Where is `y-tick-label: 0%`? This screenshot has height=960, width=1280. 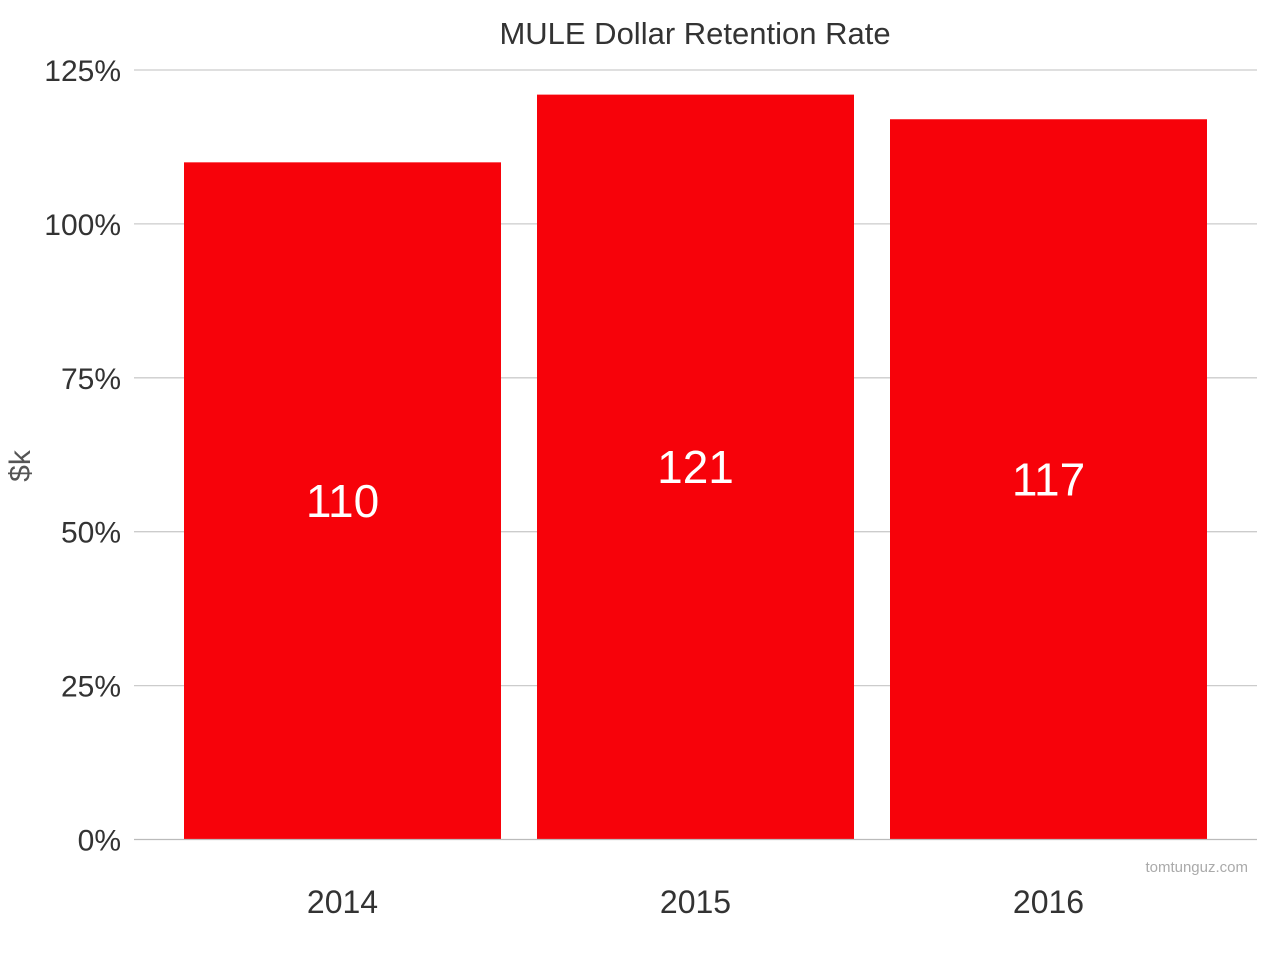 y-tick-label: 0% is located at coordinates (99, 841).